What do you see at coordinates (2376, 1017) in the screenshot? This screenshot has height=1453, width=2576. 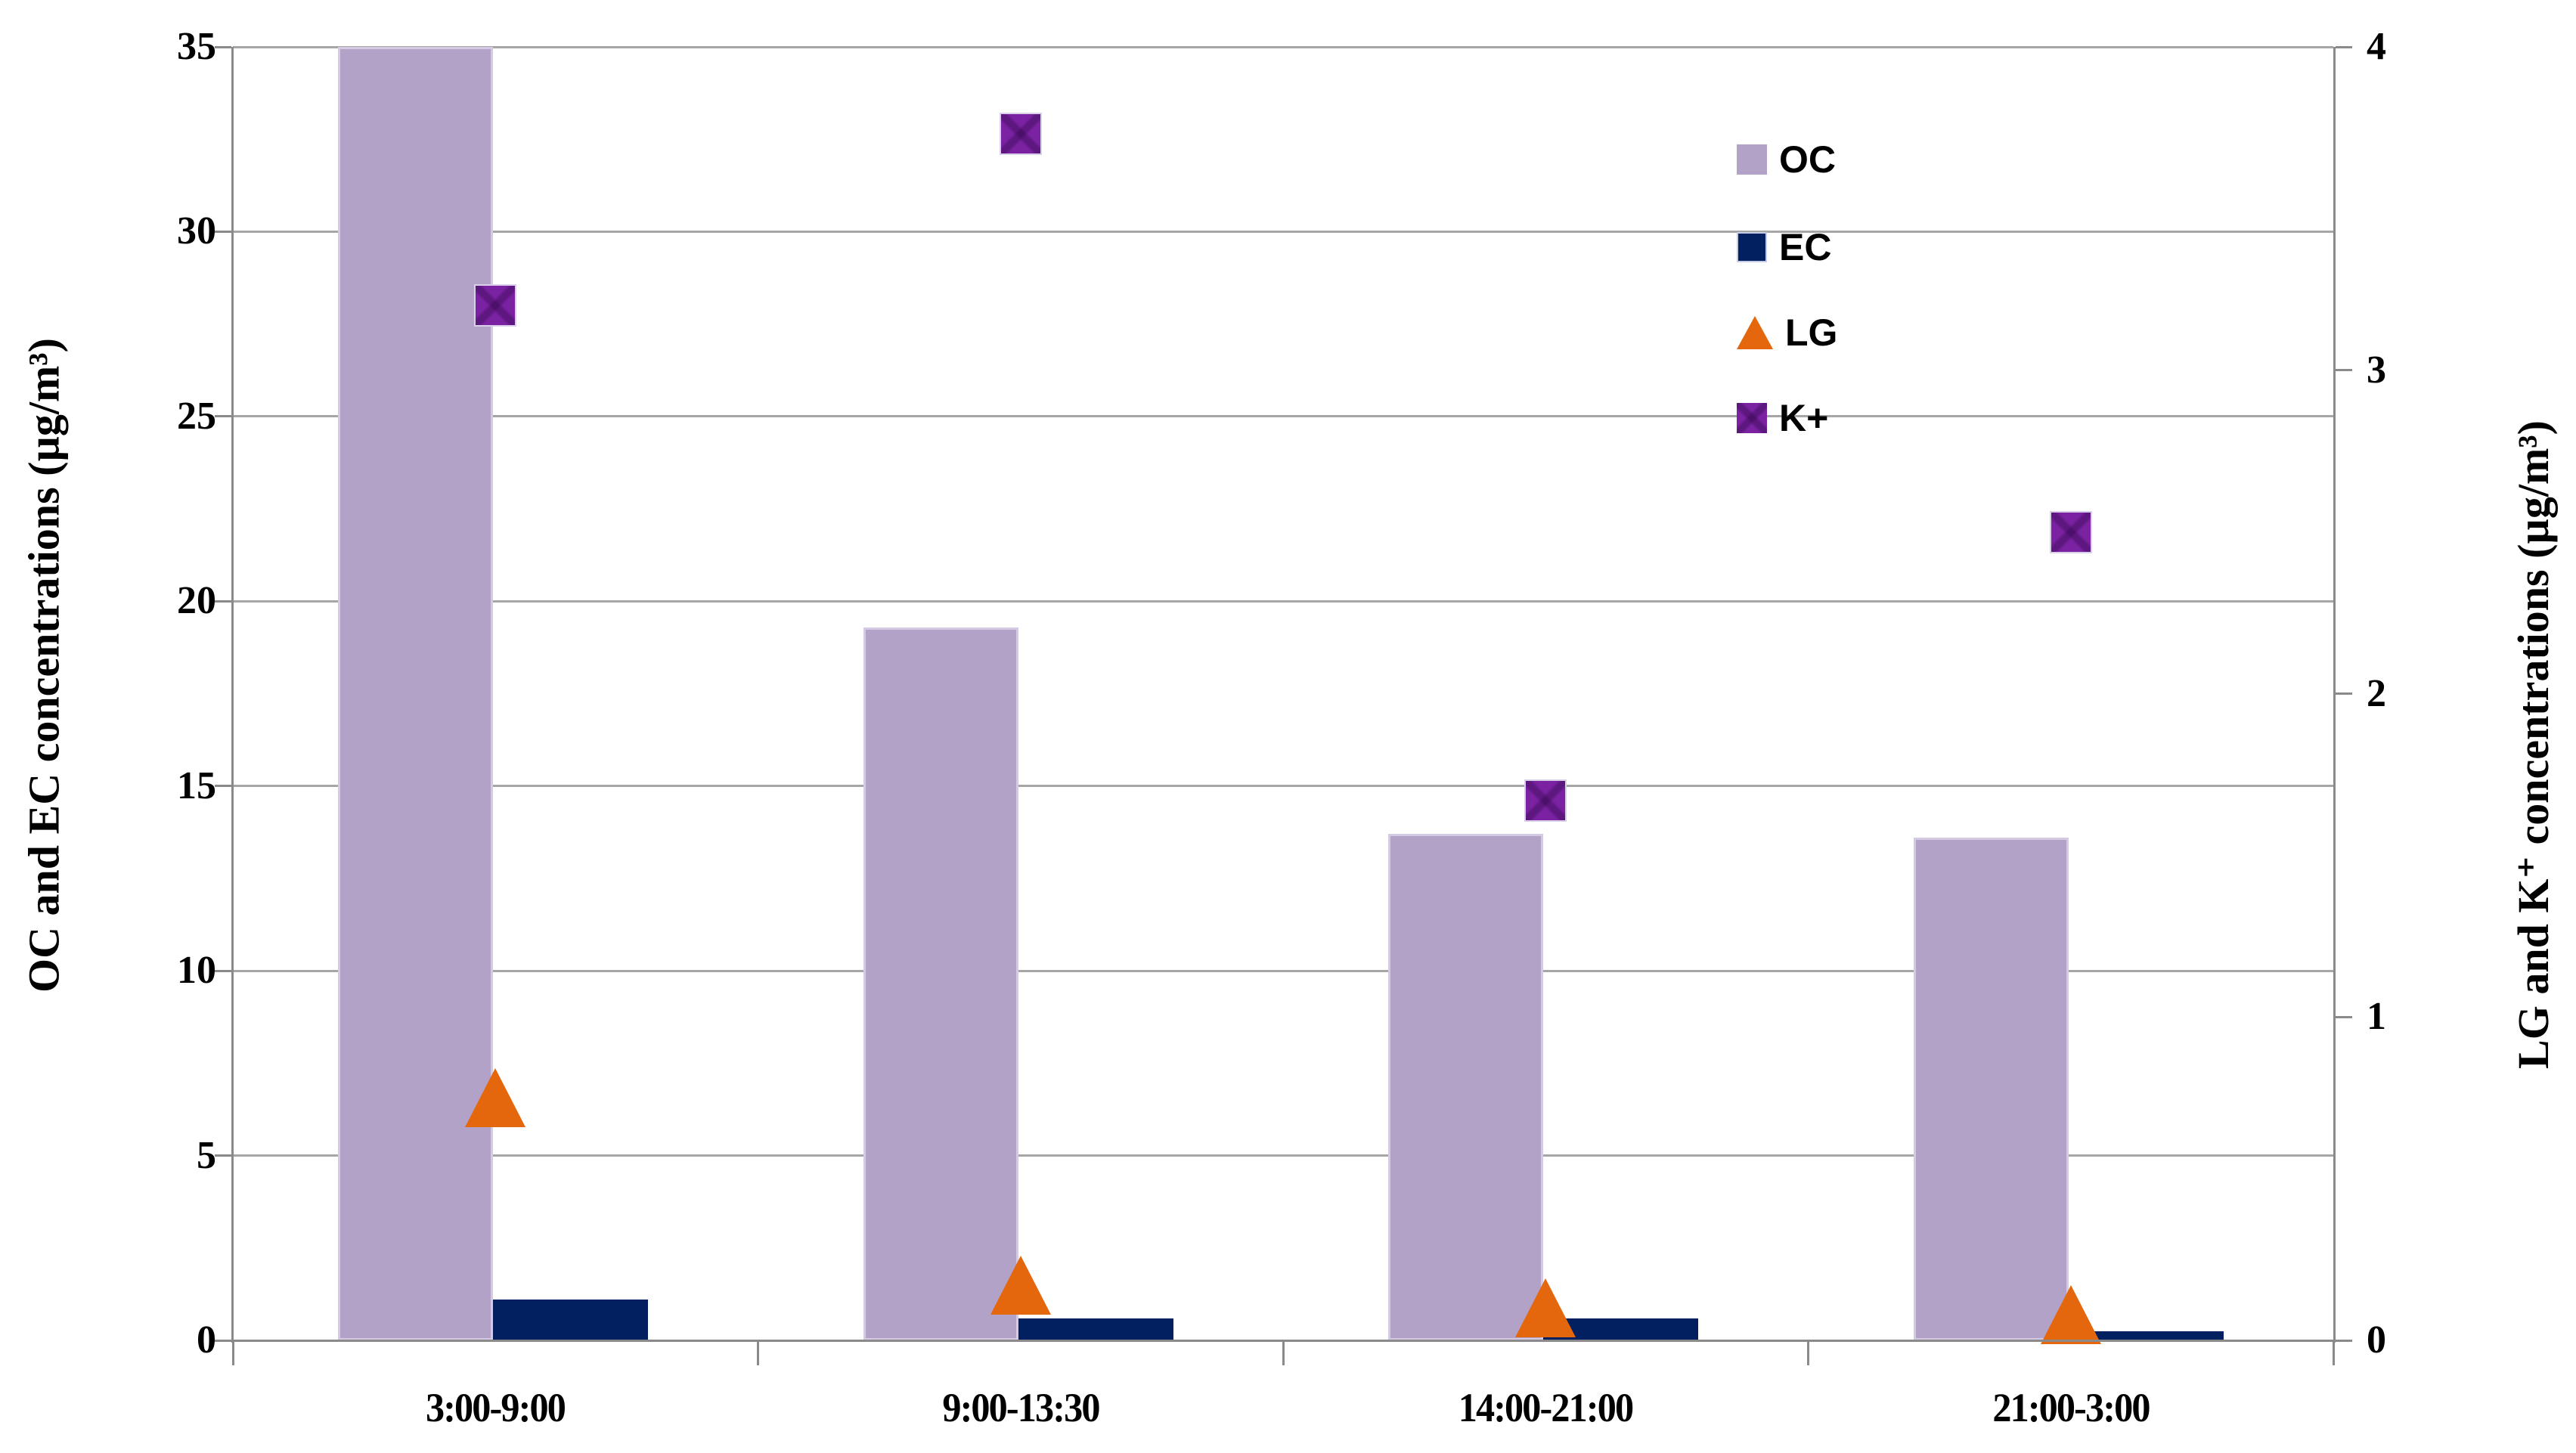 I see `right-axis-tick-label: 1` at bounding box center [2376, 1017].